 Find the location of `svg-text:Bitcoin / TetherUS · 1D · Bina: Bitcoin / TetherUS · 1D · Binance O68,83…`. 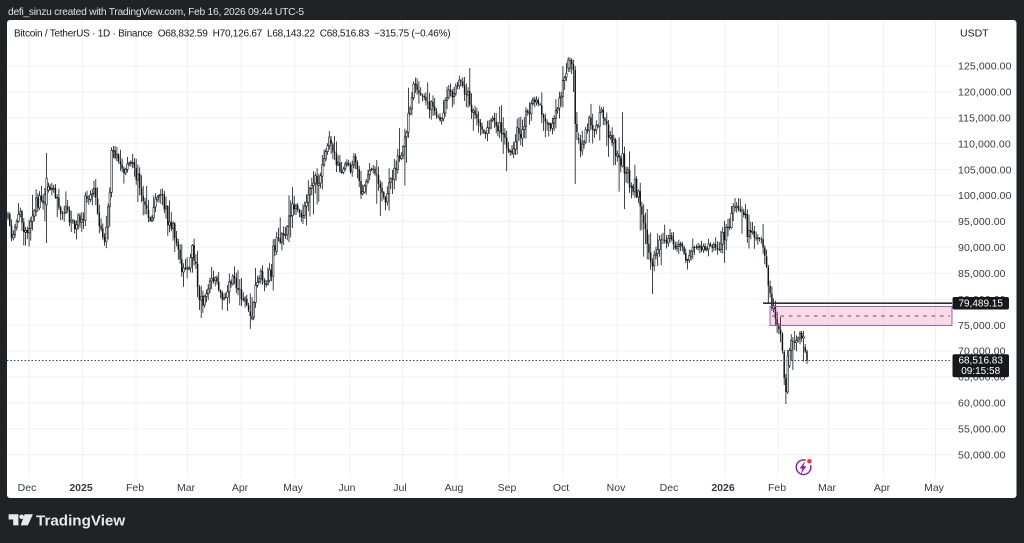

svg-text:Bitcoin / TetherUS · 1D · Bina: Bitcoin / TetherUS · 1D · Binance O68,83… is located at coordinates (232, 34).